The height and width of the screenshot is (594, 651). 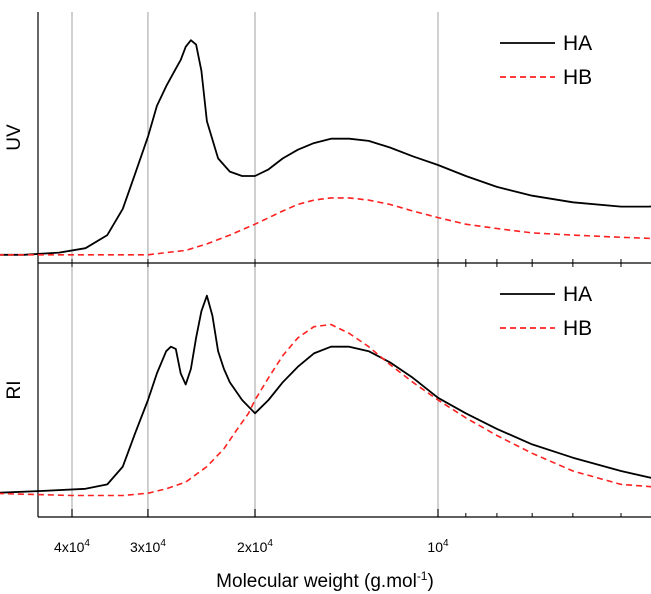 I want to click on y-axis-title-ri: RI, so click(x=14, y=390).